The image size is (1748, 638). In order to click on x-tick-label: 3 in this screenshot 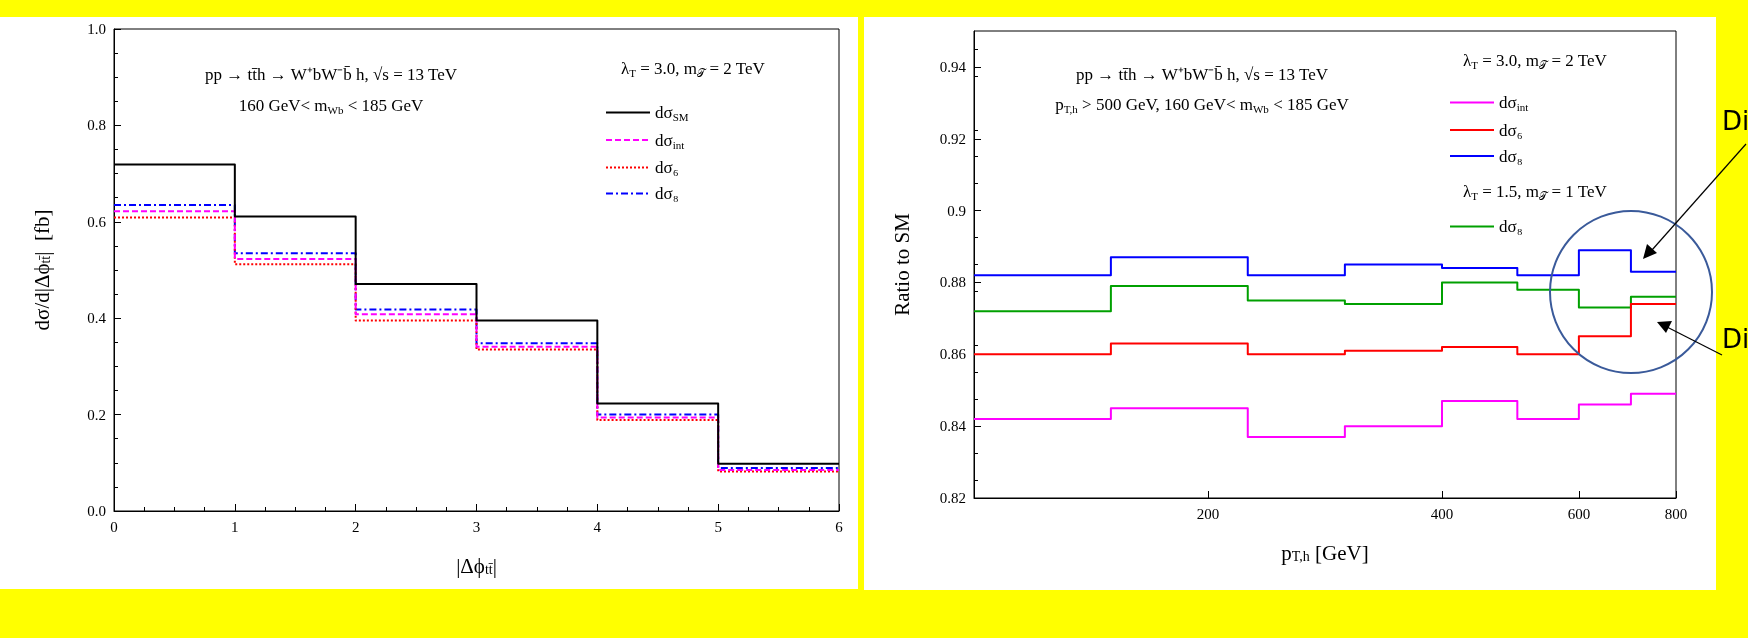, I will do `click(476, 526)`.